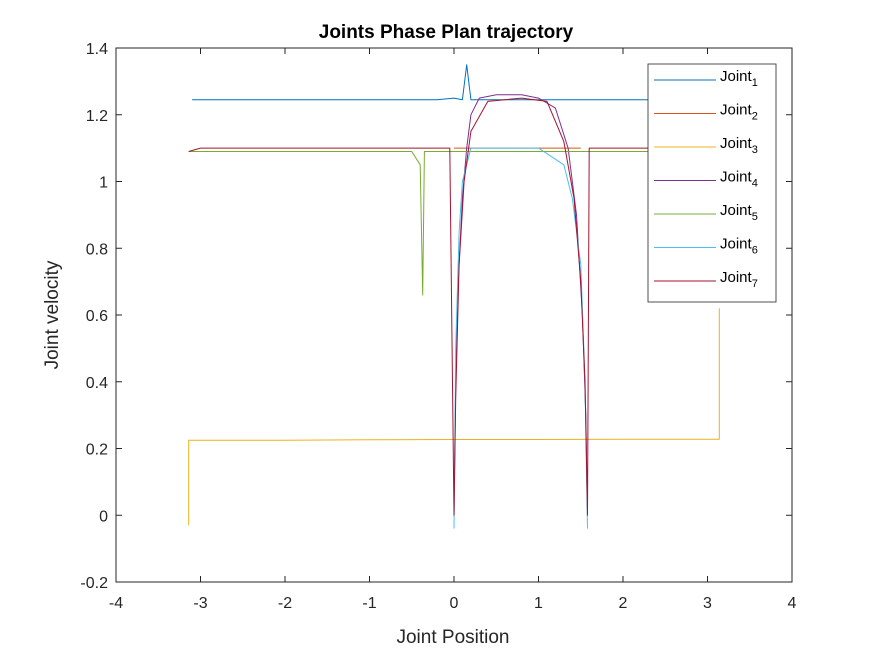 The image size is (875, 656). I want to click on y-axis-label: Joint velocity, so click(52, 314).